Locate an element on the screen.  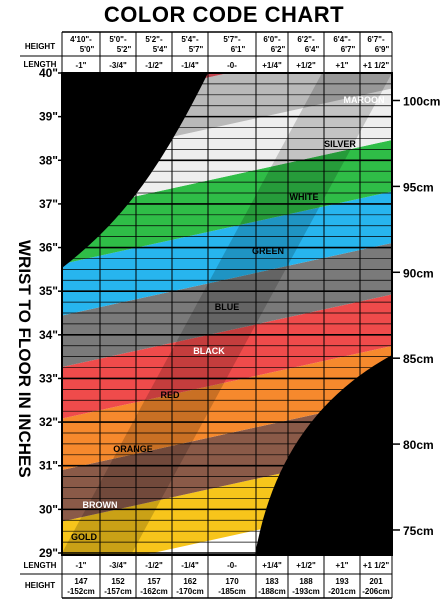
column-height-cm: 183 is located at coordinates (272, 581).